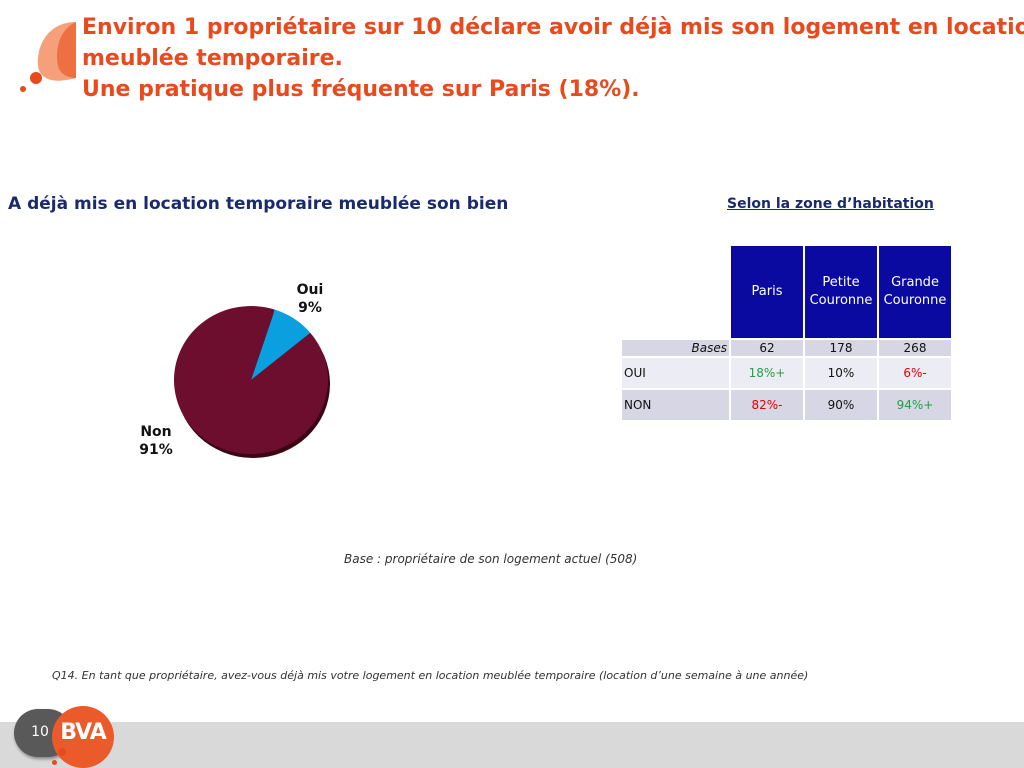 This screenshot has height=768, width=1024. Describe the element at coordinates (156, 450) in the screenshot. I see `pie-label-value: 91%` at that location.